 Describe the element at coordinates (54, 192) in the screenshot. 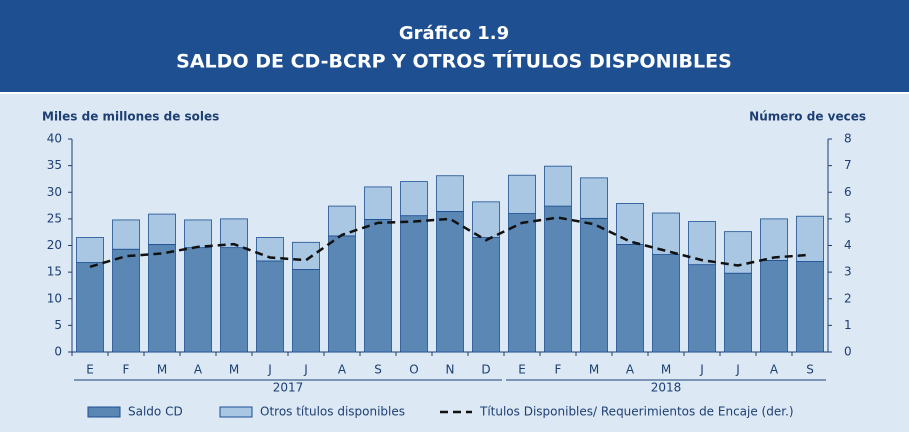

I see `y-tick-label: 30` at that location.